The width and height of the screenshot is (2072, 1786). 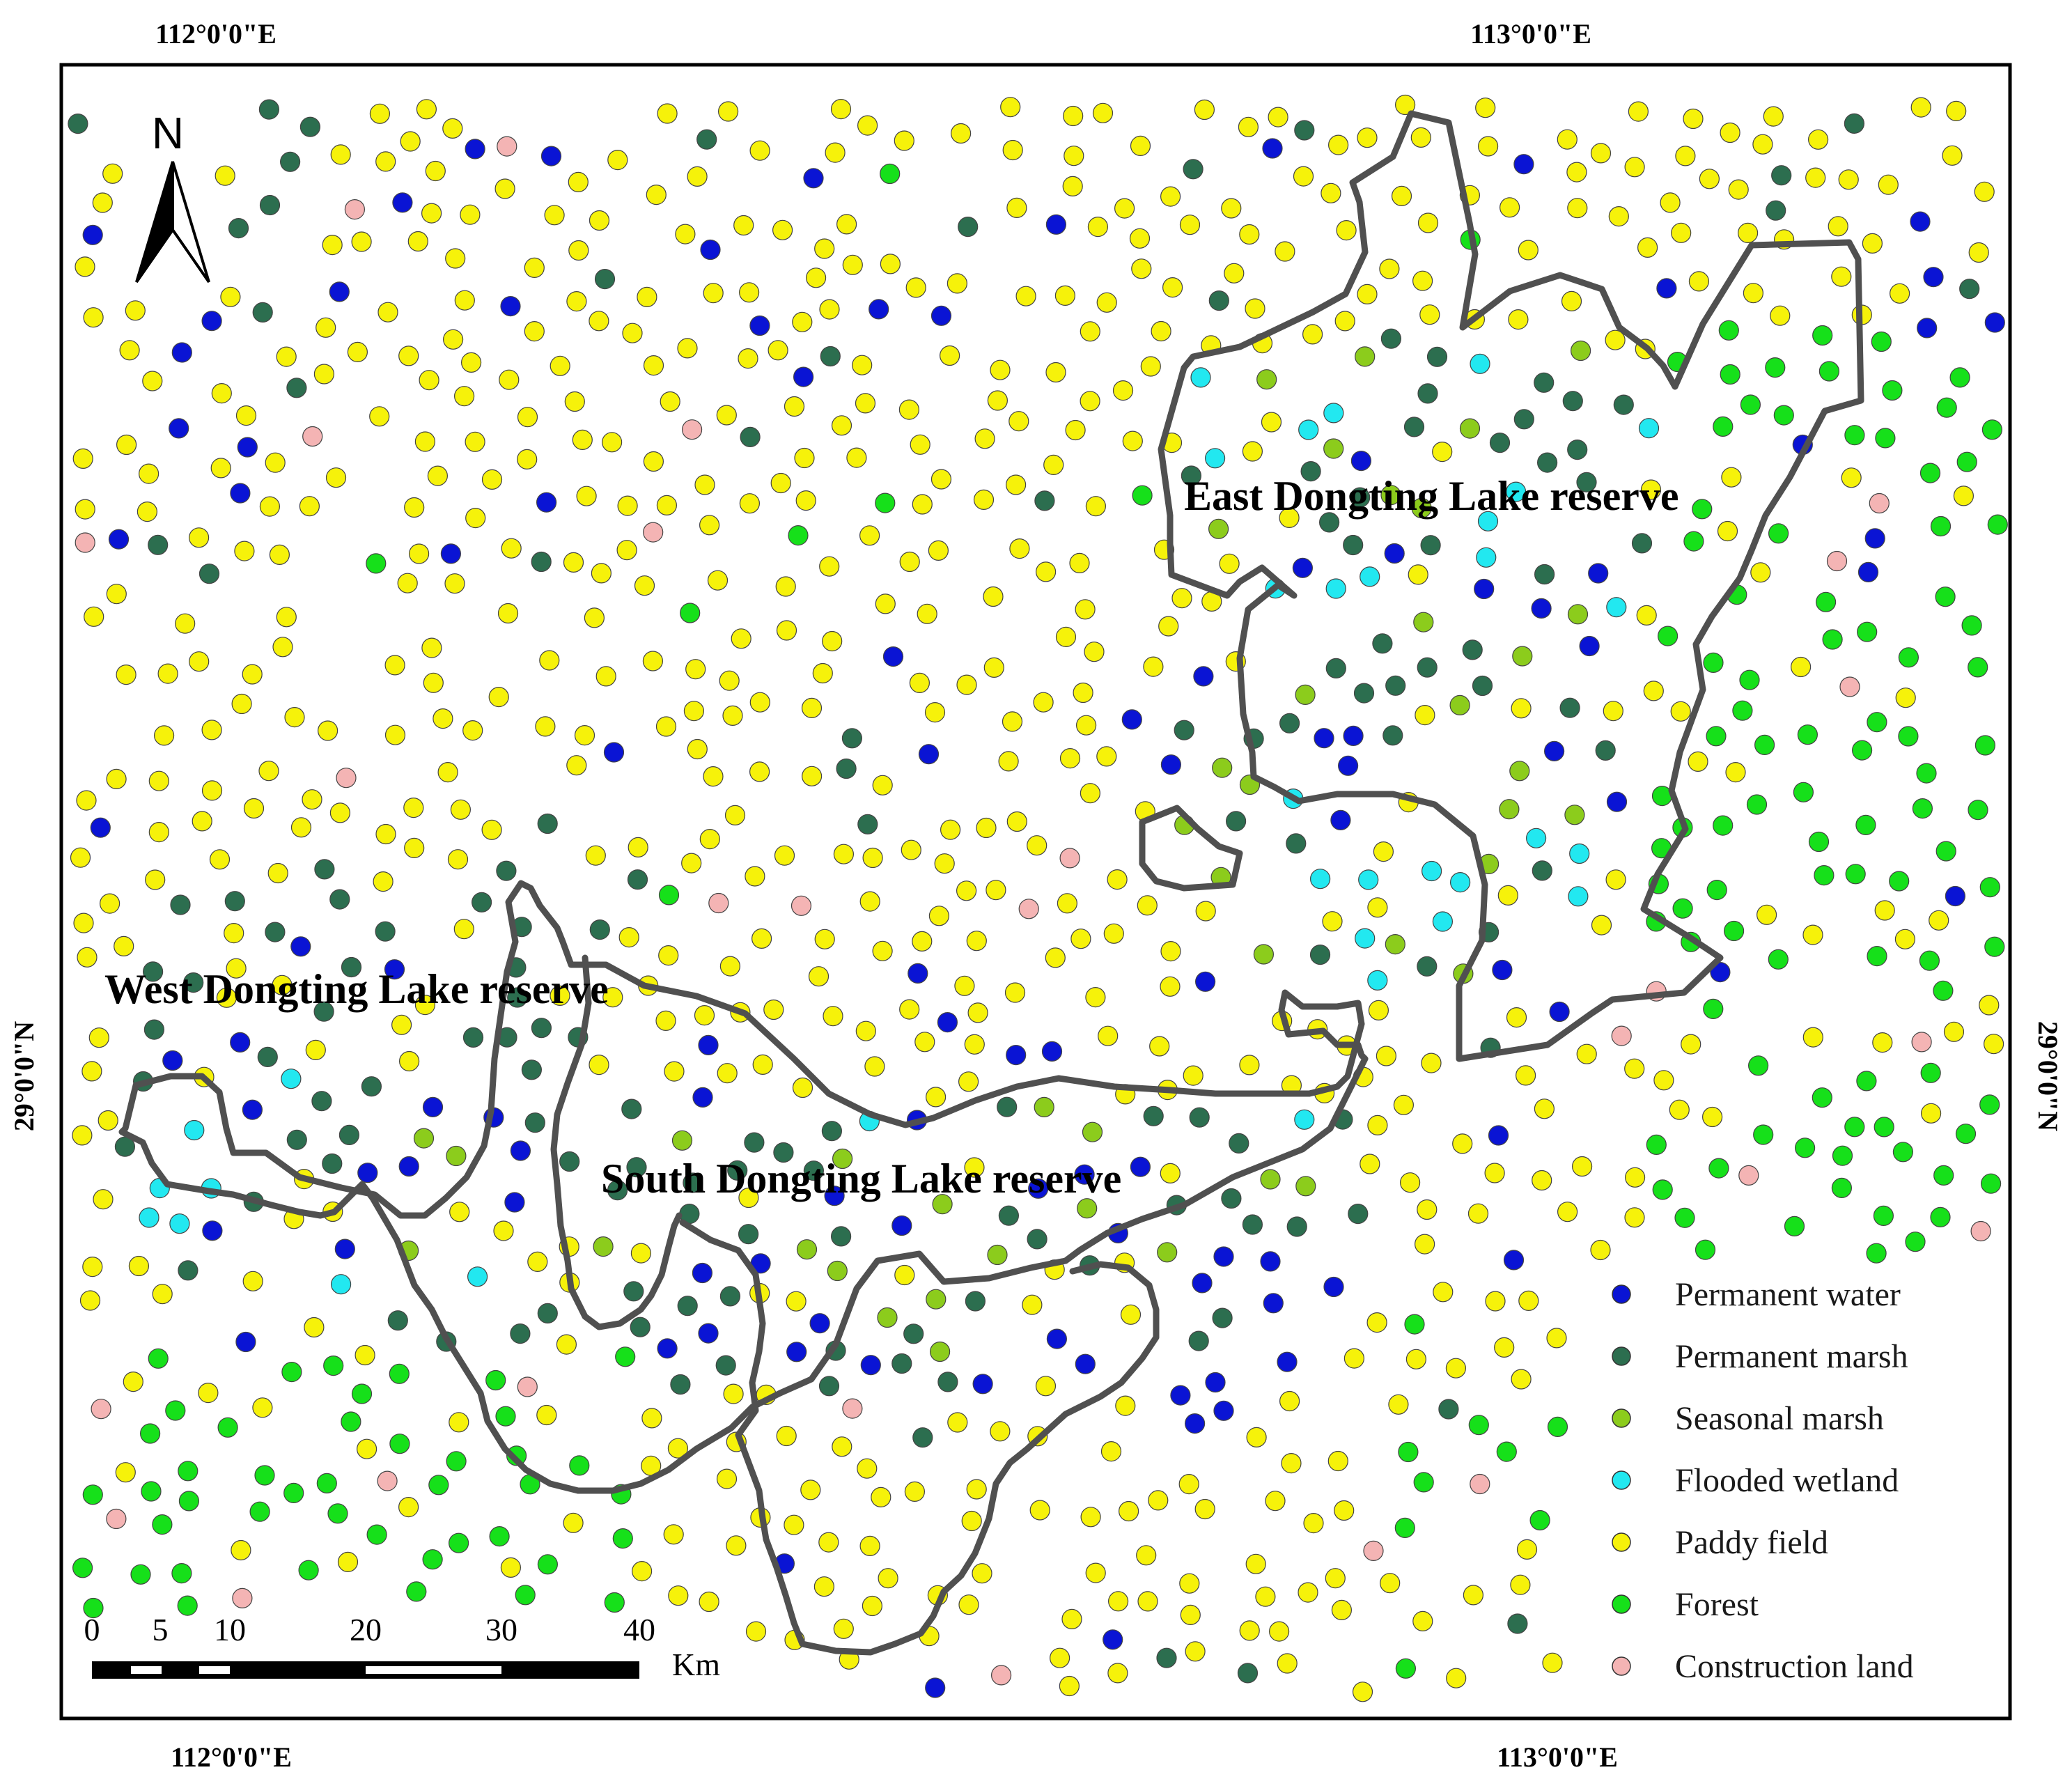 What do you see at coordinates (231, 1757) in the screenshot?
I see `coord-bottom-left: 112°0'0"E` at bounding box center [231, 1757].